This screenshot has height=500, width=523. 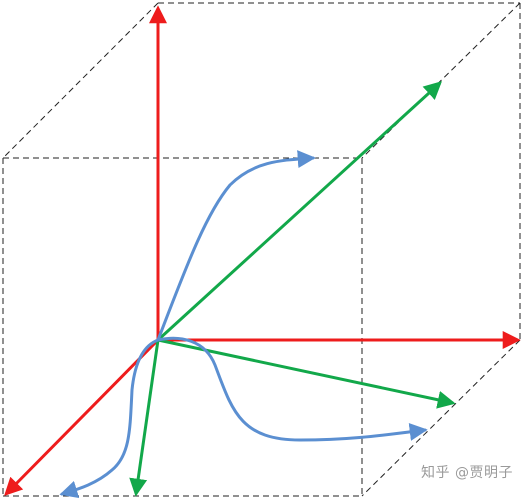 I want to click on vector-lower-right, so click(x=305, y=371).